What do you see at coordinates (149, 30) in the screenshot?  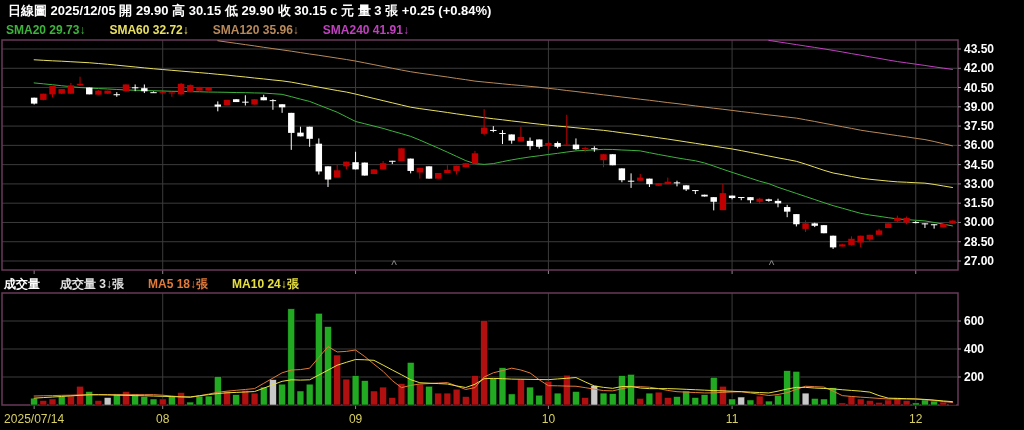 I see `text: SMA60 32.72↓` at bounding box center [149, 30].